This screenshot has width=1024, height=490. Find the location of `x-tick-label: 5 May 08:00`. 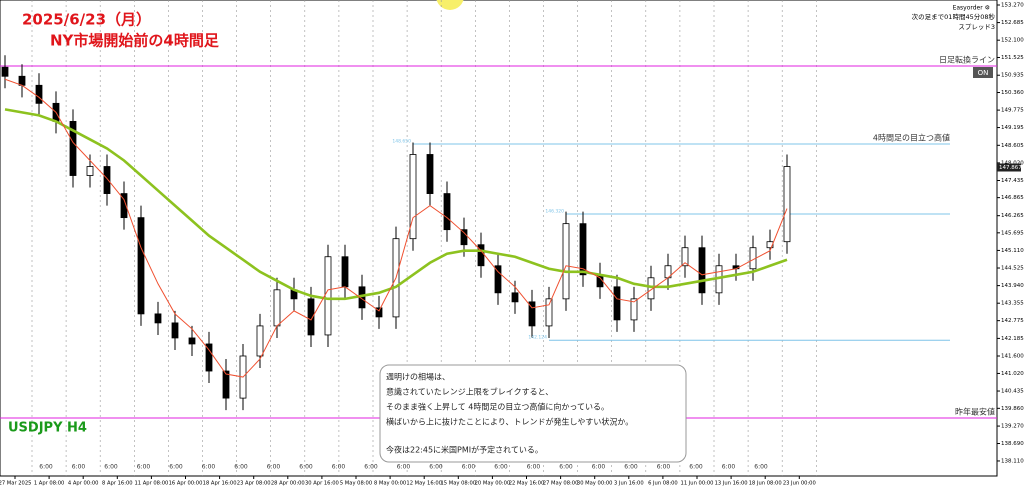

x-tick-label: 5 May 08:00 is located at coordinates (356, 484).